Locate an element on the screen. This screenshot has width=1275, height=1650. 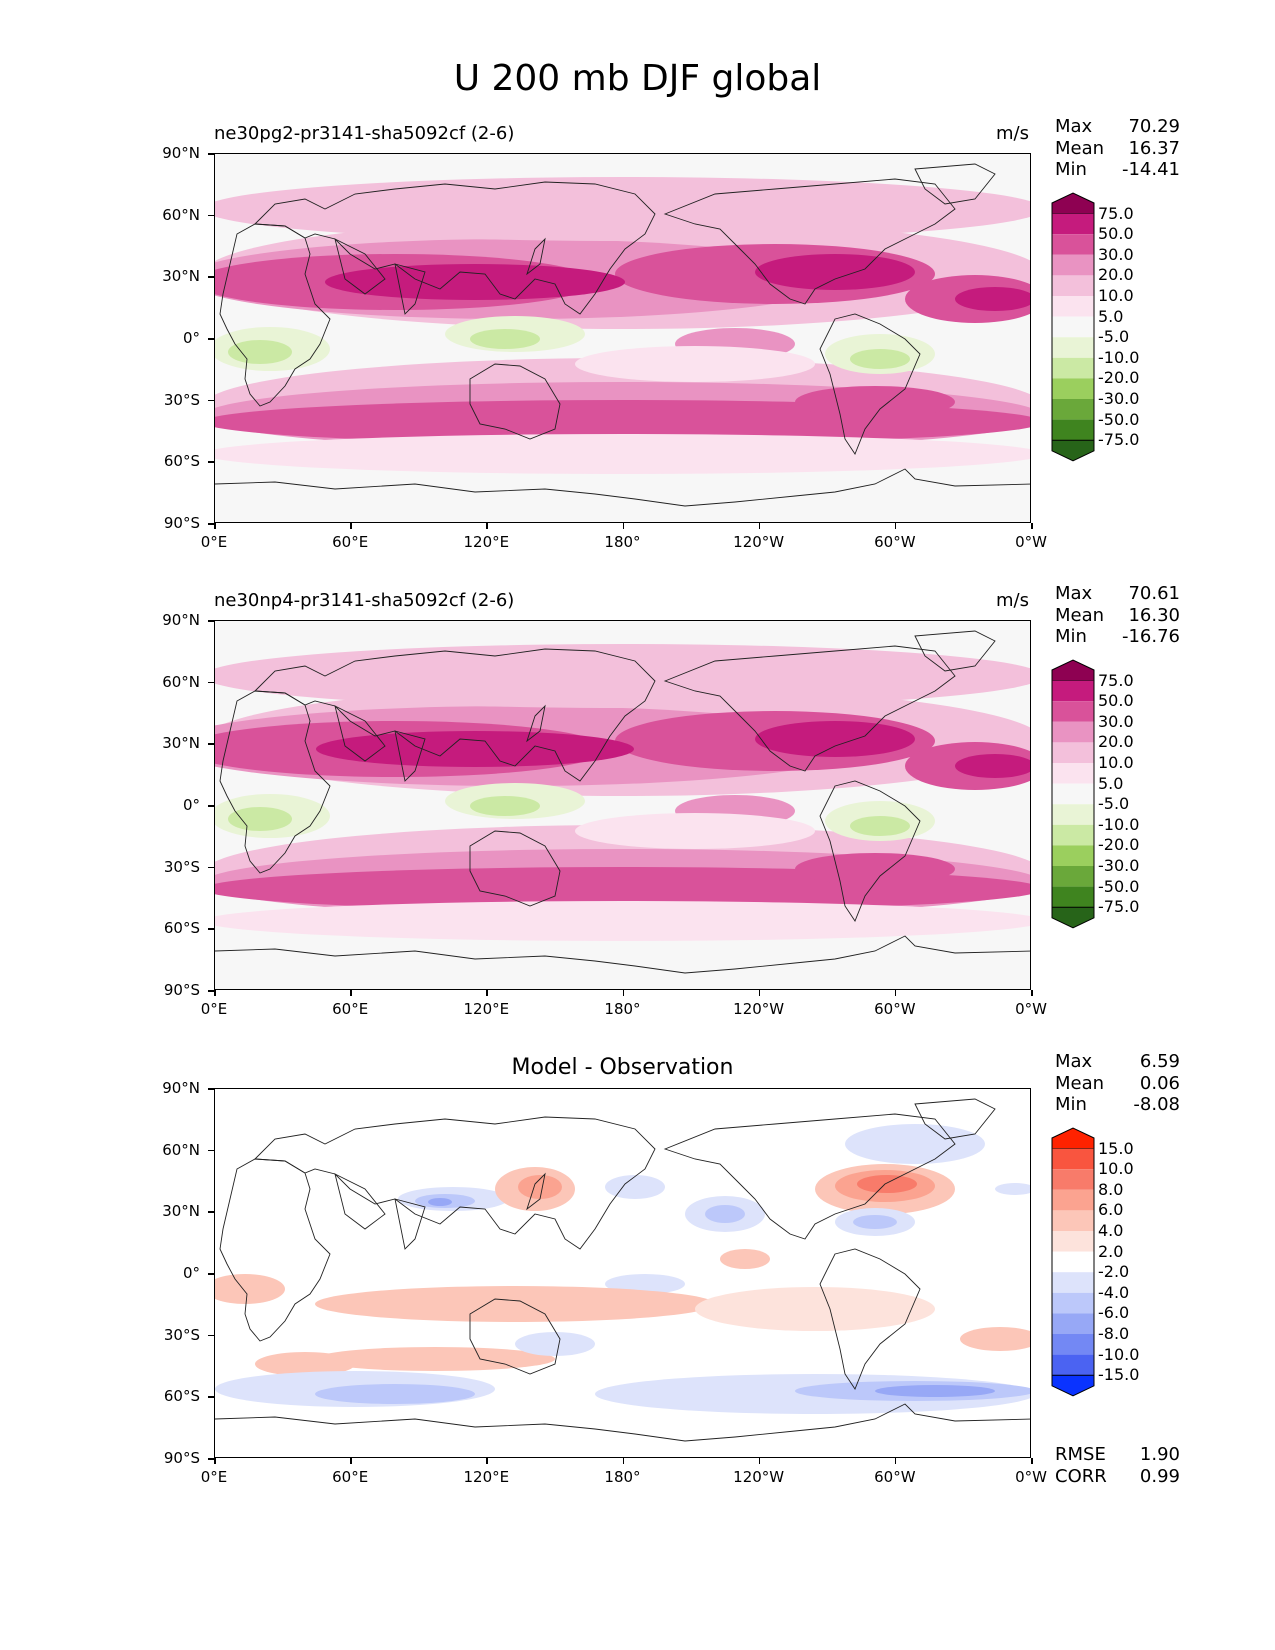
x-tick-label-2-3: 120°E is located at coordinates (486, 1009).